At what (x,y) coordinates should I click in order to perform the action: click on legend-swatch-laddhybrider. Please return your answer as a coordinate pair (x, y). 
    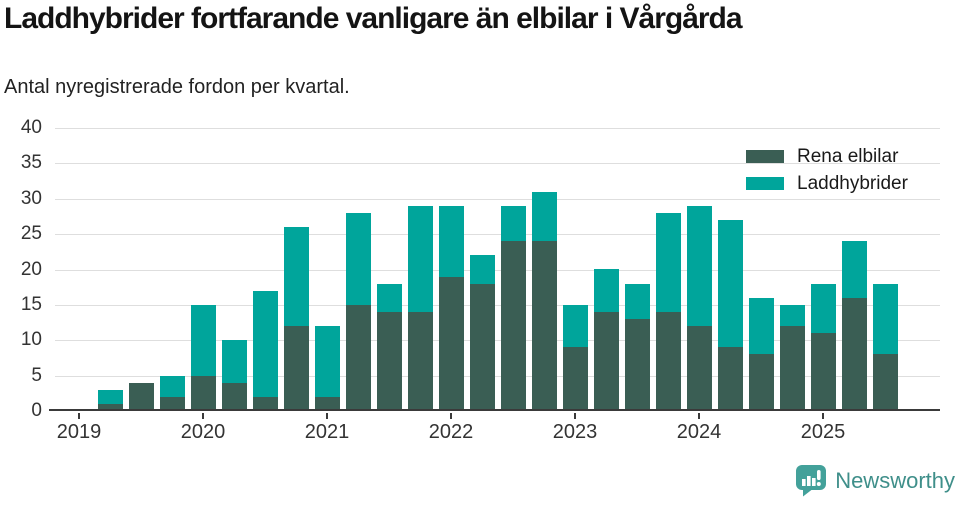
    Looking at the image, I should click on (765, 183).